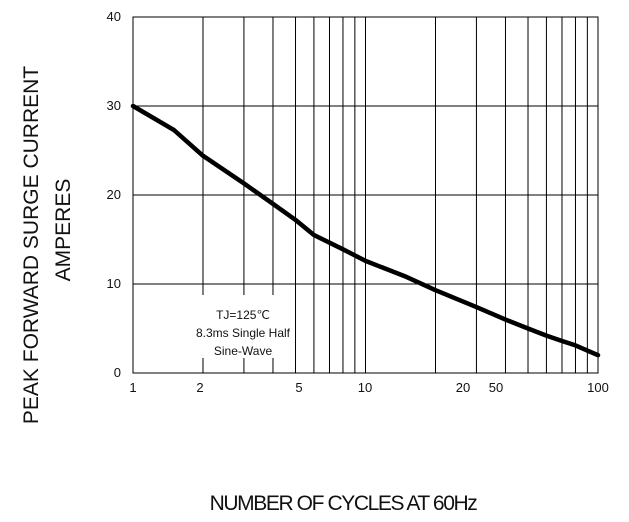  I want to click on y-axis-title-line-1: PEAK FORWARD SURGE CURRENT, so click(31, 245).